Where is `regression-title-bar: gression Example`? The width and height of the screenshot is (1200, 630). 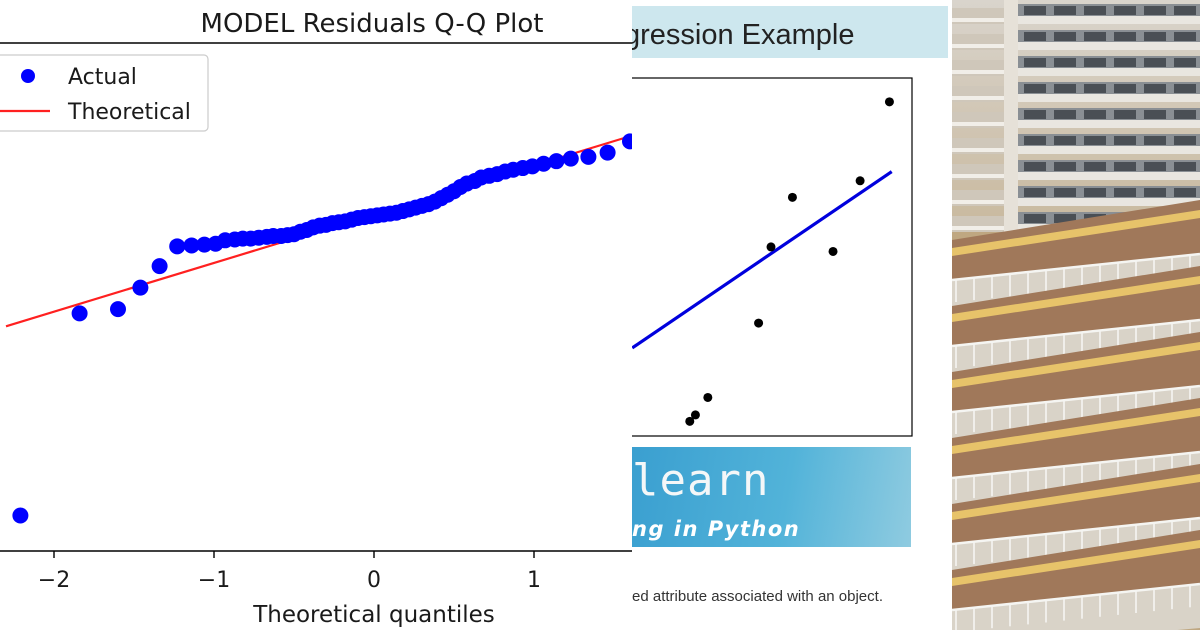
regression-title-bar: gression Example is located at coordinates (790, 32).